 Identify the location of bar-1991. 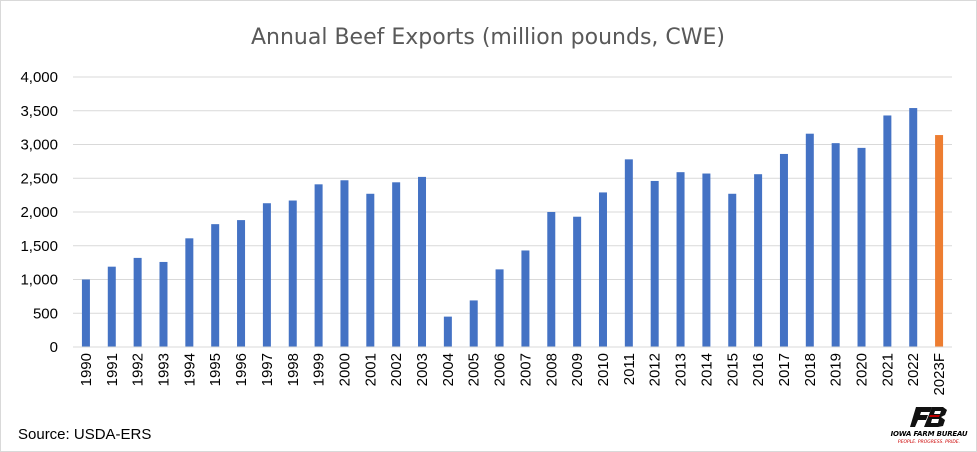
(111, 306).